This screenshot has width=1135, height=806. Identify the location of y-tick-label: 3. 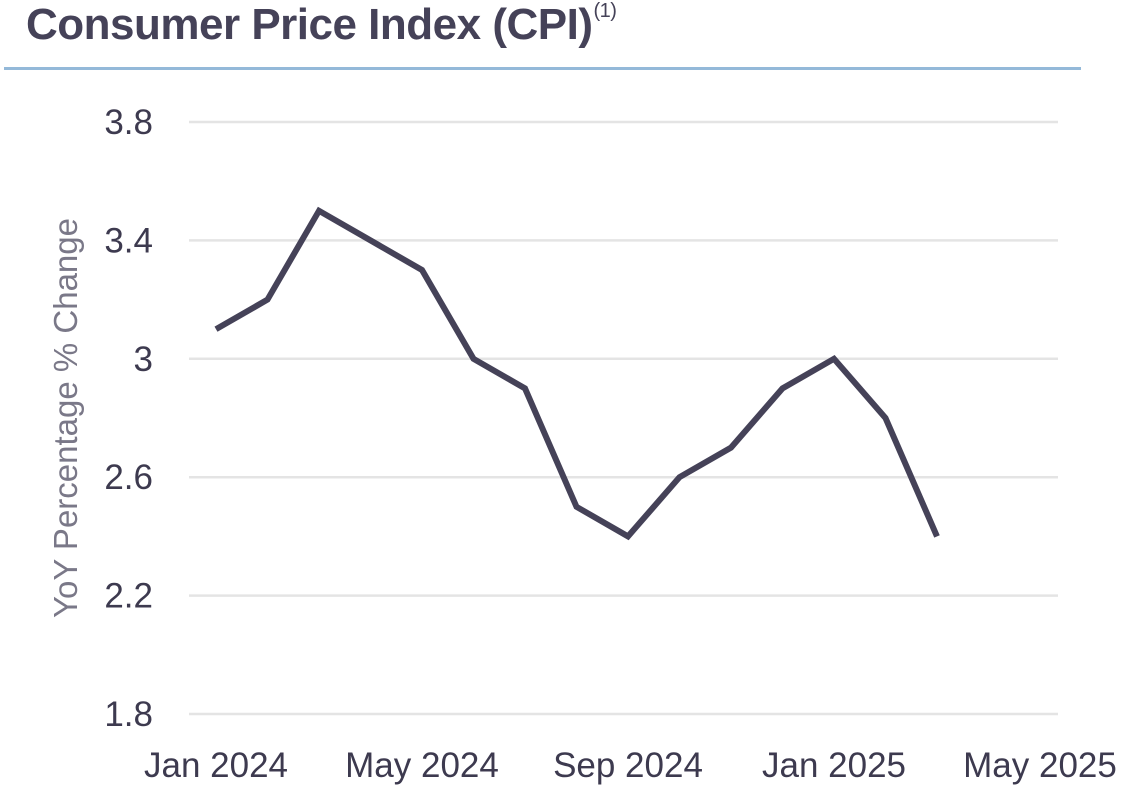
(143, 359).